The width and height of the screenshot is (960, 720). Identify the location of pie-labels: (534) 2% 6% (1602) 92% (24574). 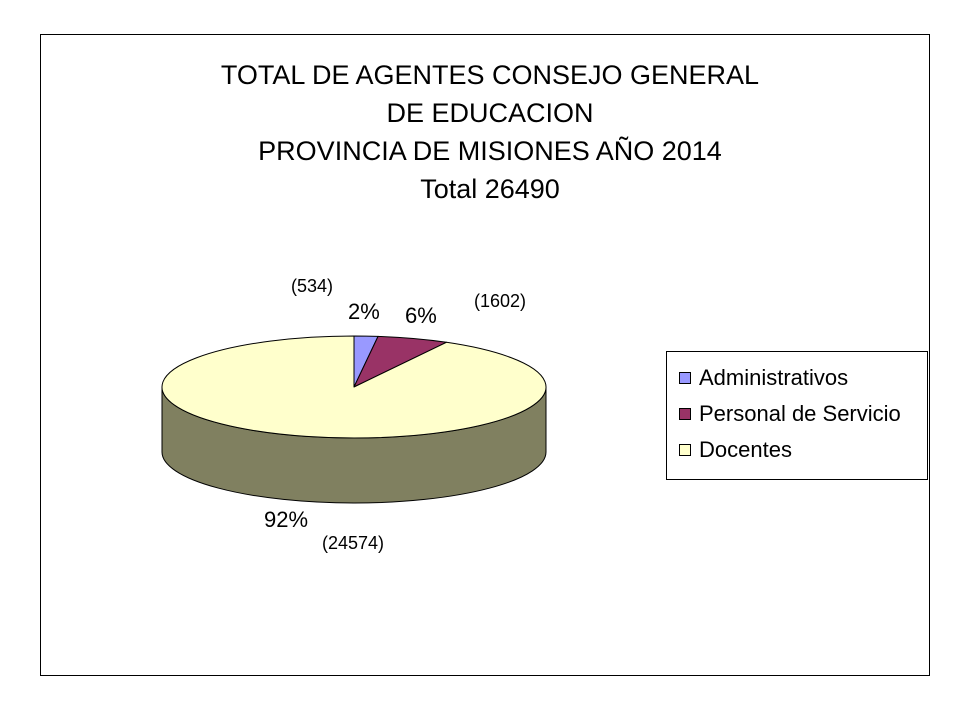
(395, 414).